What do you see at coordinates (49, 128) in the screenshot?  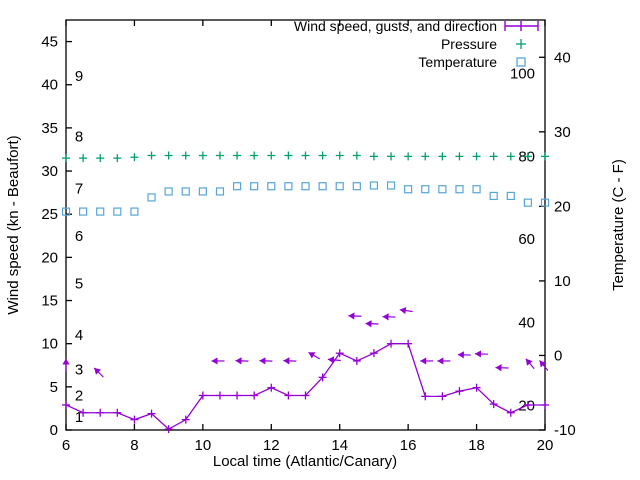 I see `y-tick-label: 35` at bounding box center [49, 128].